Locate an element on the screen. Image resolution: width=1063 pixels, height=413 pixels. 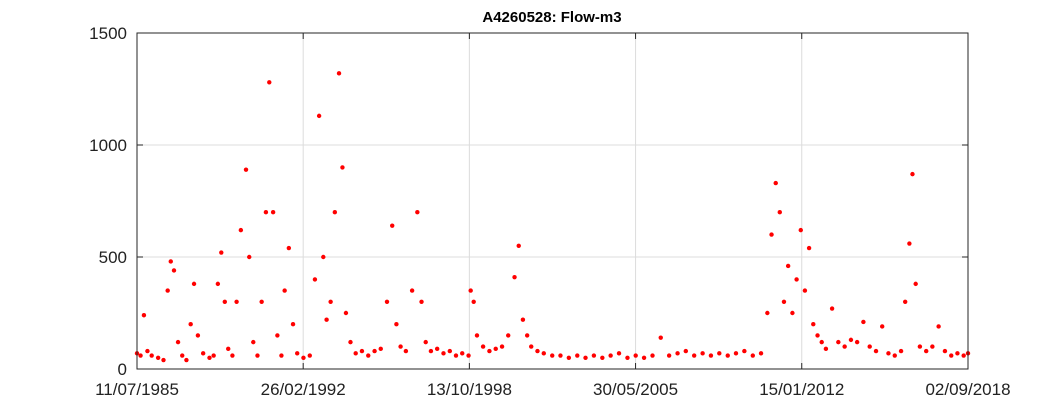
y-tick-label: 0 is located at coordinates (122, 369).